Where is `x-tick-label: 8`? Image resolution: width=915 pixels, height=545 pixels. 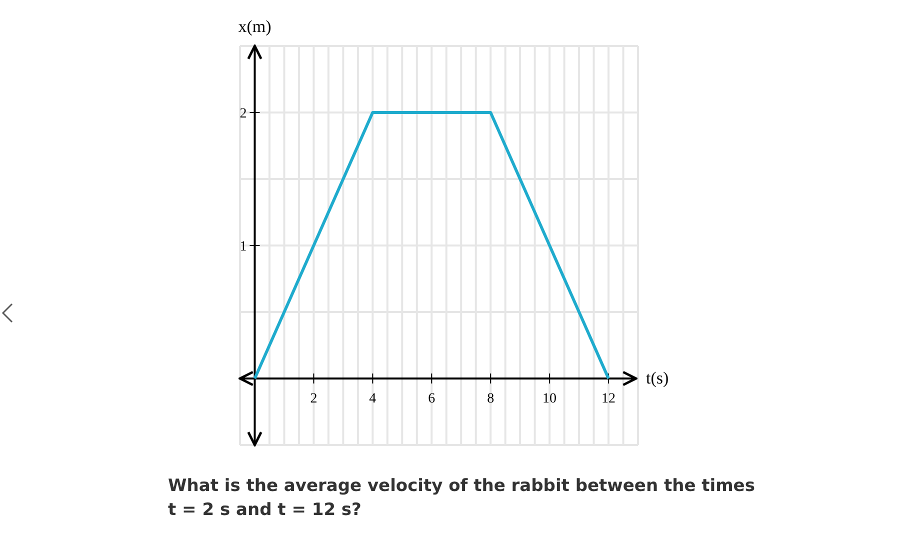
x-tick-label: 8 is located at coordinates (490, 399).